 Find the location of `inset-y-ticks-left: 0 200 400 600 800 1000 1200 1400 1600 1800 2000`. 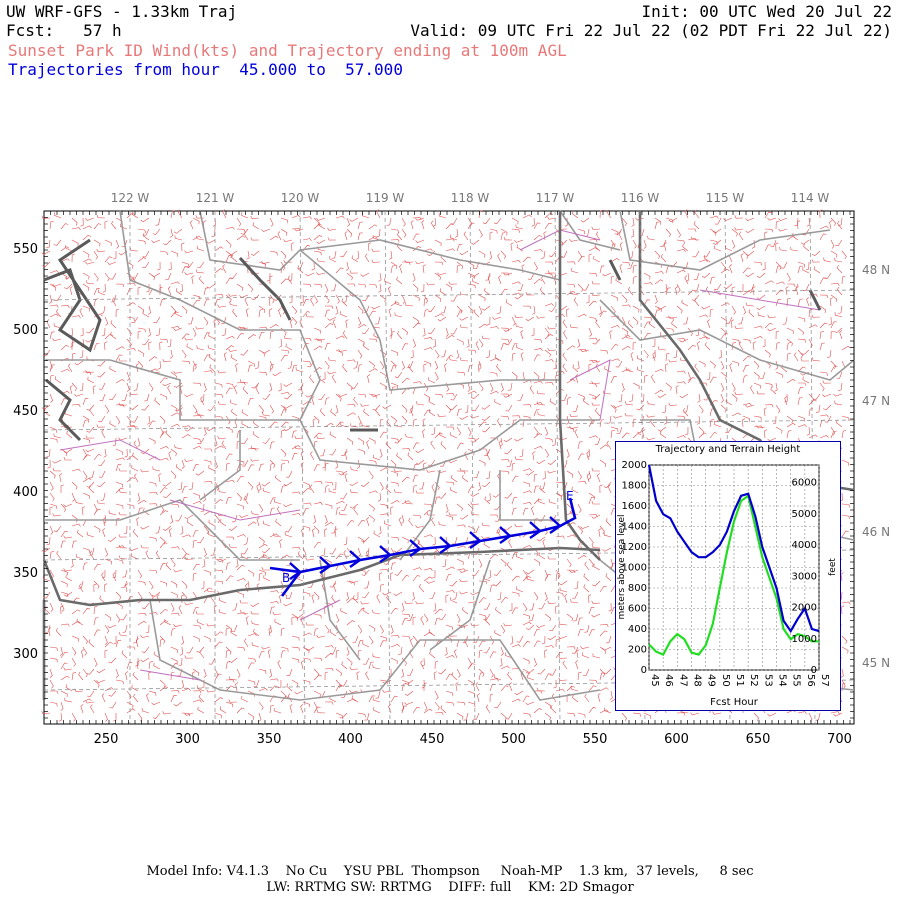

inset-y-ticks-left: 0 200 400 600 800 1000 1200 1400 1600 1800 2000 is located at coordinates (634, 568).